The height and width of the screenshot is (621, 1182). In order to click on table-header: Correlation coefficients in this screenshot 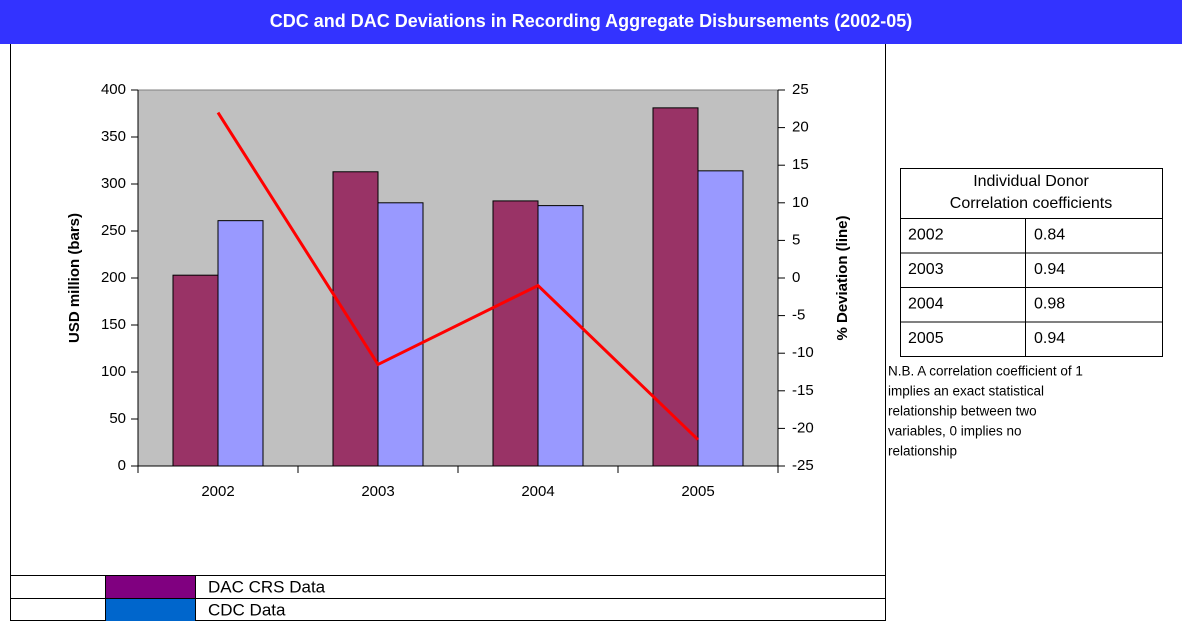, I will do `click(1031, 203)`.